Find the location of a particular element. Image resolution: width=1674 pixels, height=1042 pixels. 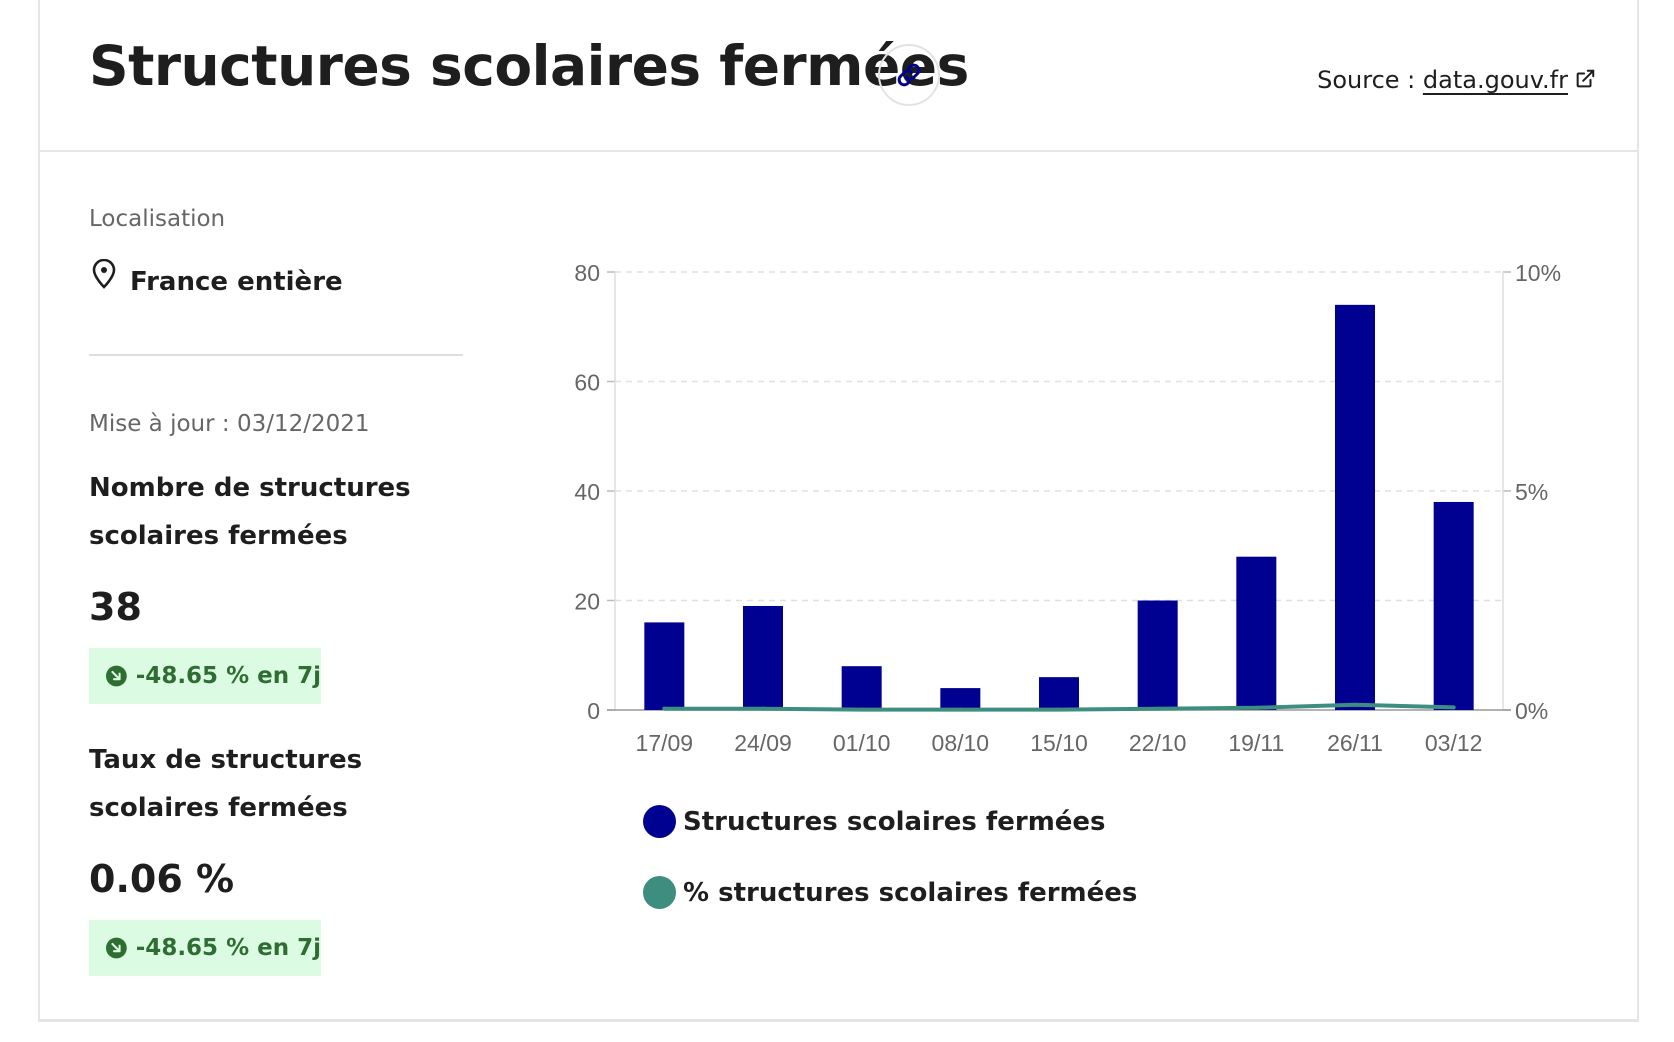

sidebar-divider is located at coordinates (276, 355).